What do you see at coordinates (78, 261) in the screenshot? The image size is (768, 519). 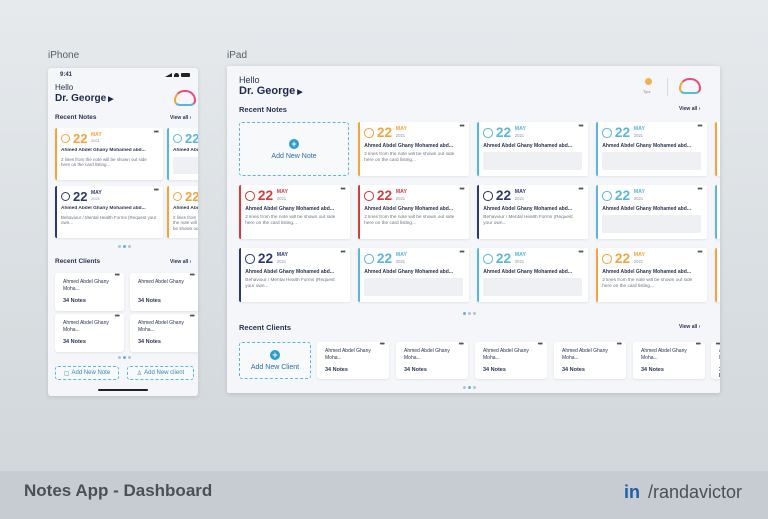 I see `recent-clients-title: Recent Clients` at bounding box center [78, 261].